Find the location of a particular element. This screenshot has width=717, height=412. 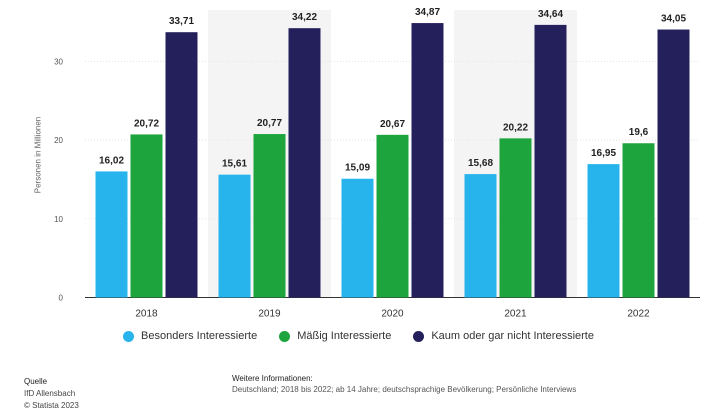

x-tick-label-2020: 2020 is located at coordinates (392, 314).